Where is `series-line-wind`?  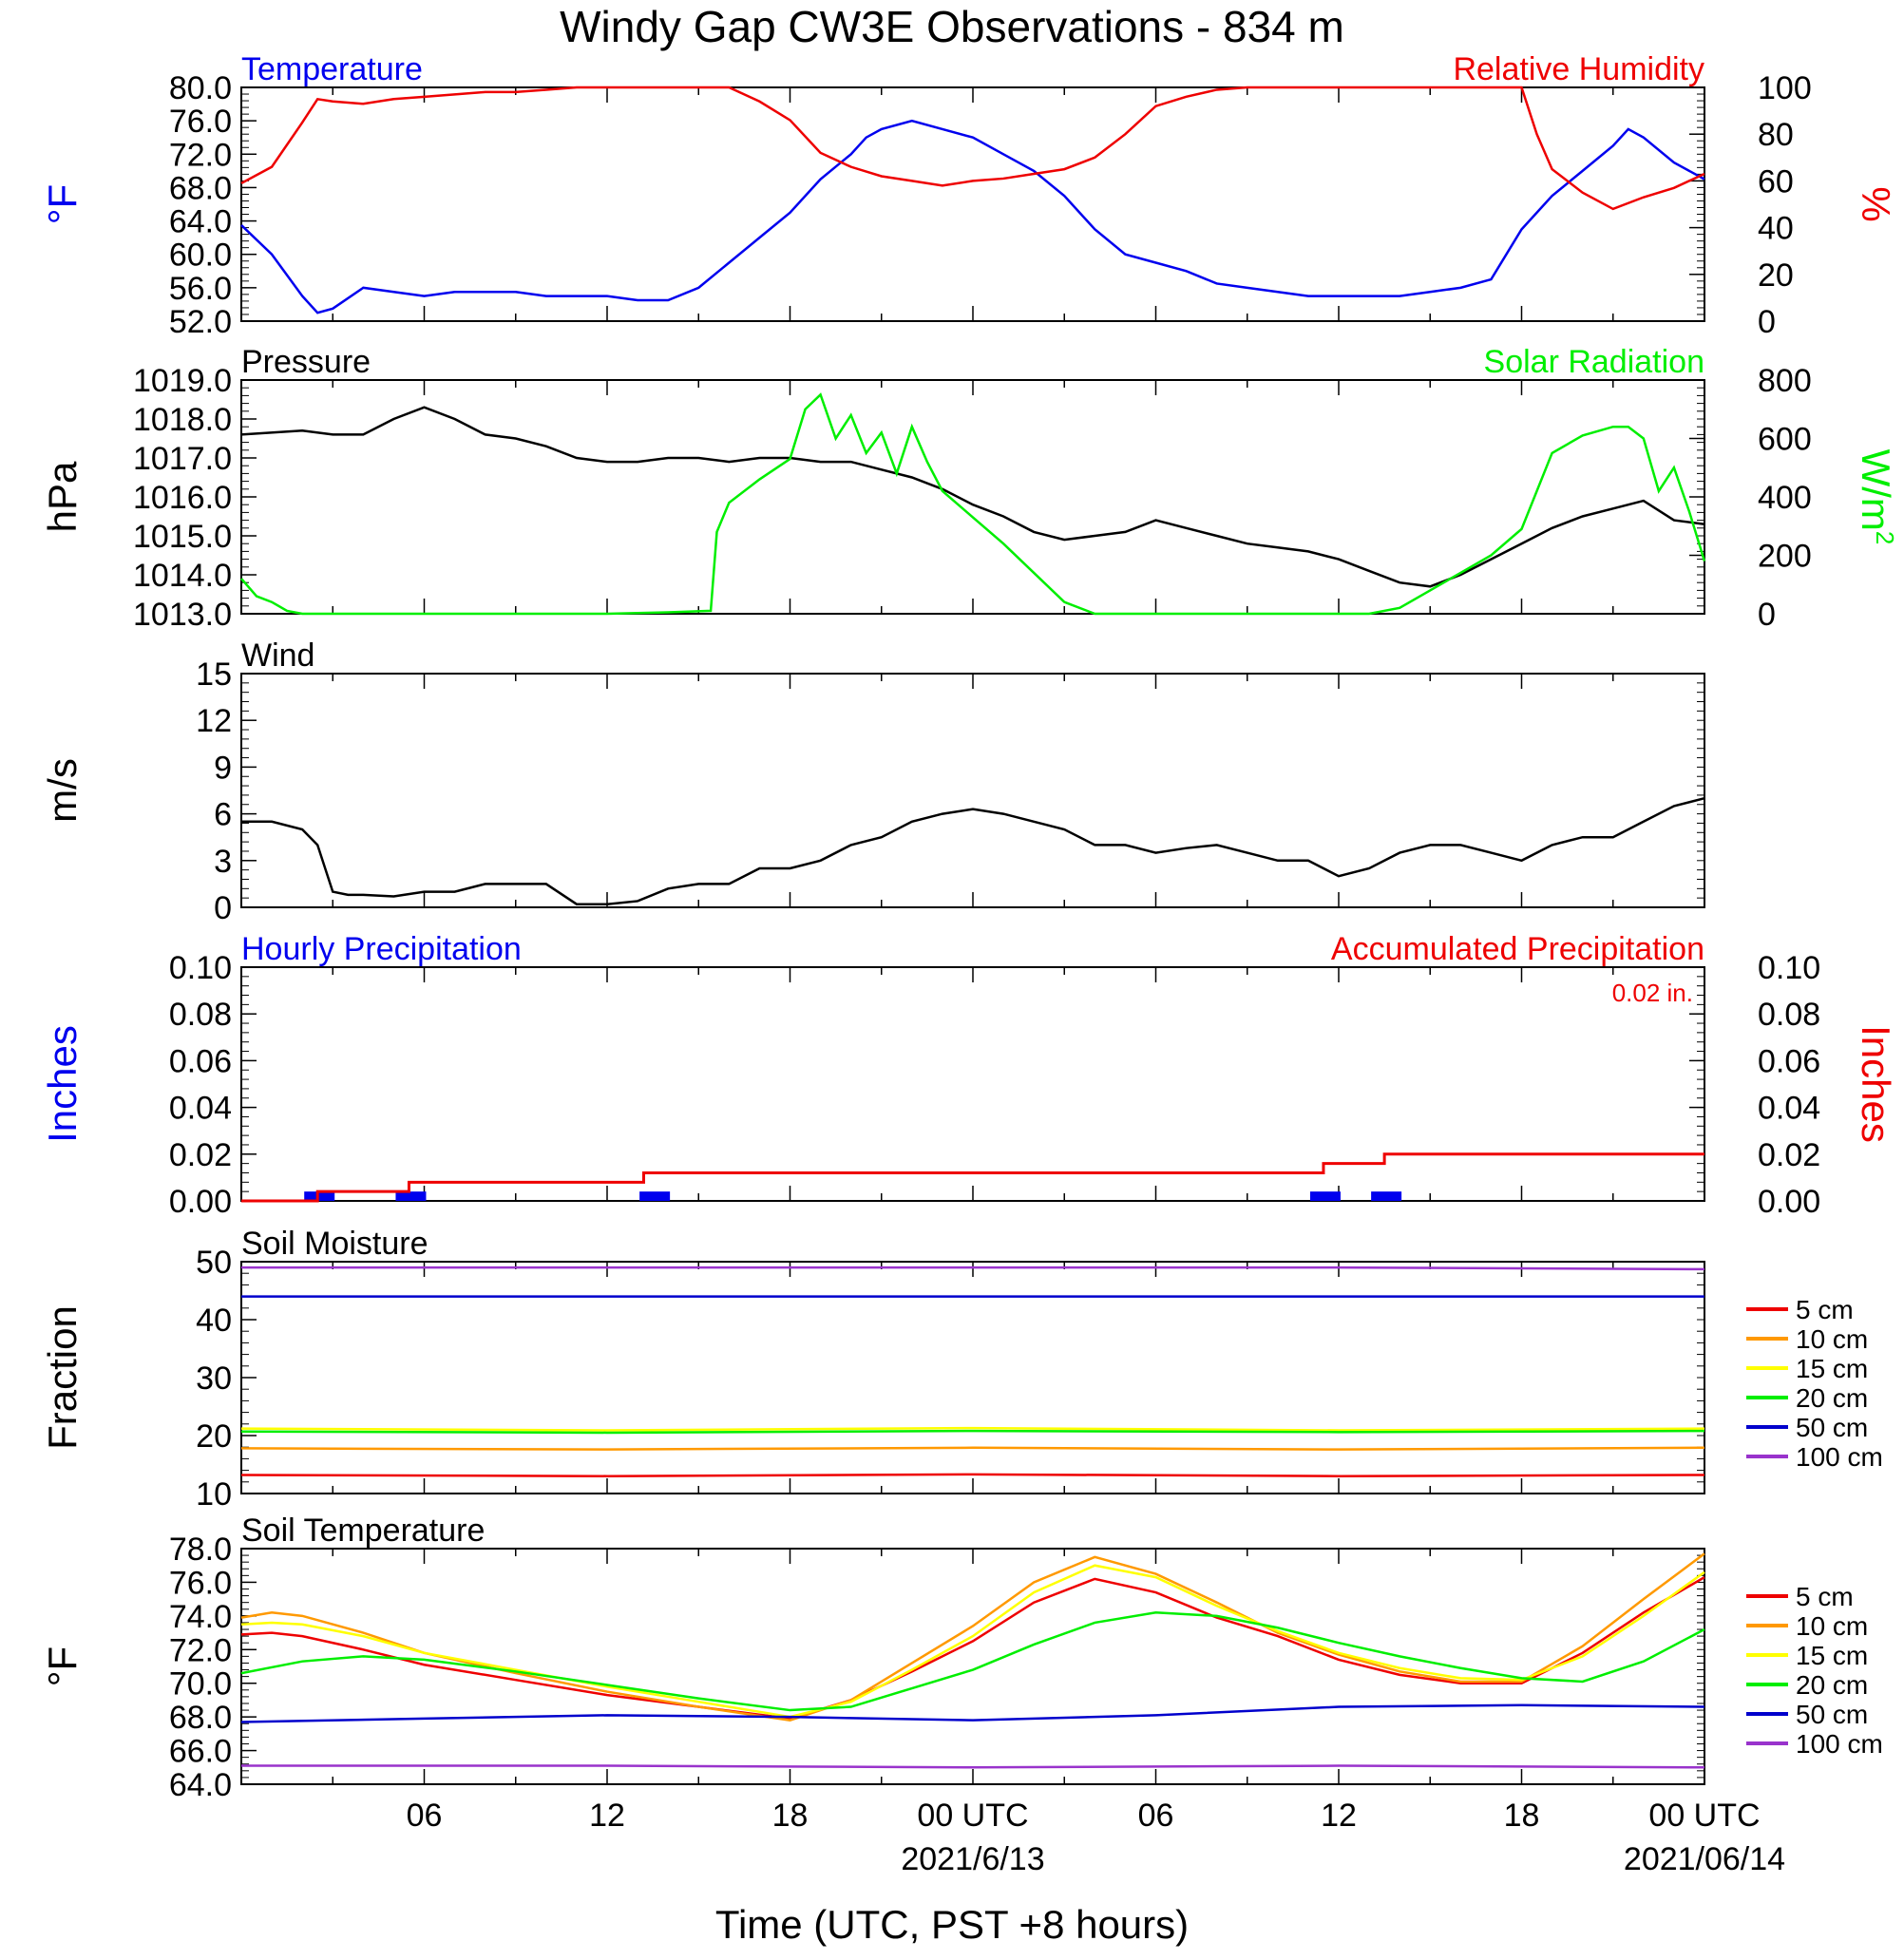
series-line-wind is located at coordinates (973, 850).